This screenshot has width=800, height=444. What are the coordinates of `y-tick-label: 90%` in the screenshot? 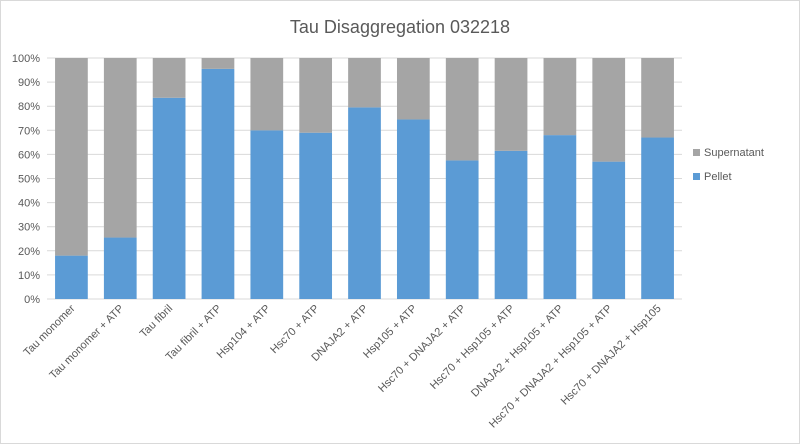 It's located at (29, 83).